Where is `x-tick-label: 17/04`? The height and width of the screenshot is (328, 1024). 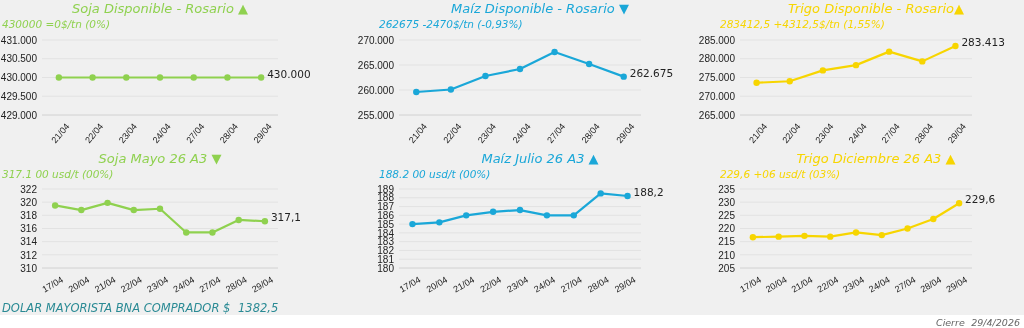
x-tick-label: 17/04 is located at coordinates (750, 284).